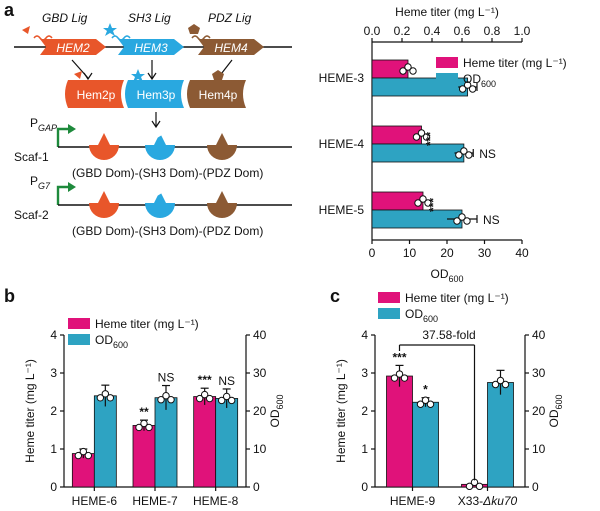 Image resolution: width=600 pixels, height=511 pixels. Describe the element at coordinates (447, 12) in the screenshot. I see `a-top-axis-label: Heme titer (mg L⁻¹)` at that location.